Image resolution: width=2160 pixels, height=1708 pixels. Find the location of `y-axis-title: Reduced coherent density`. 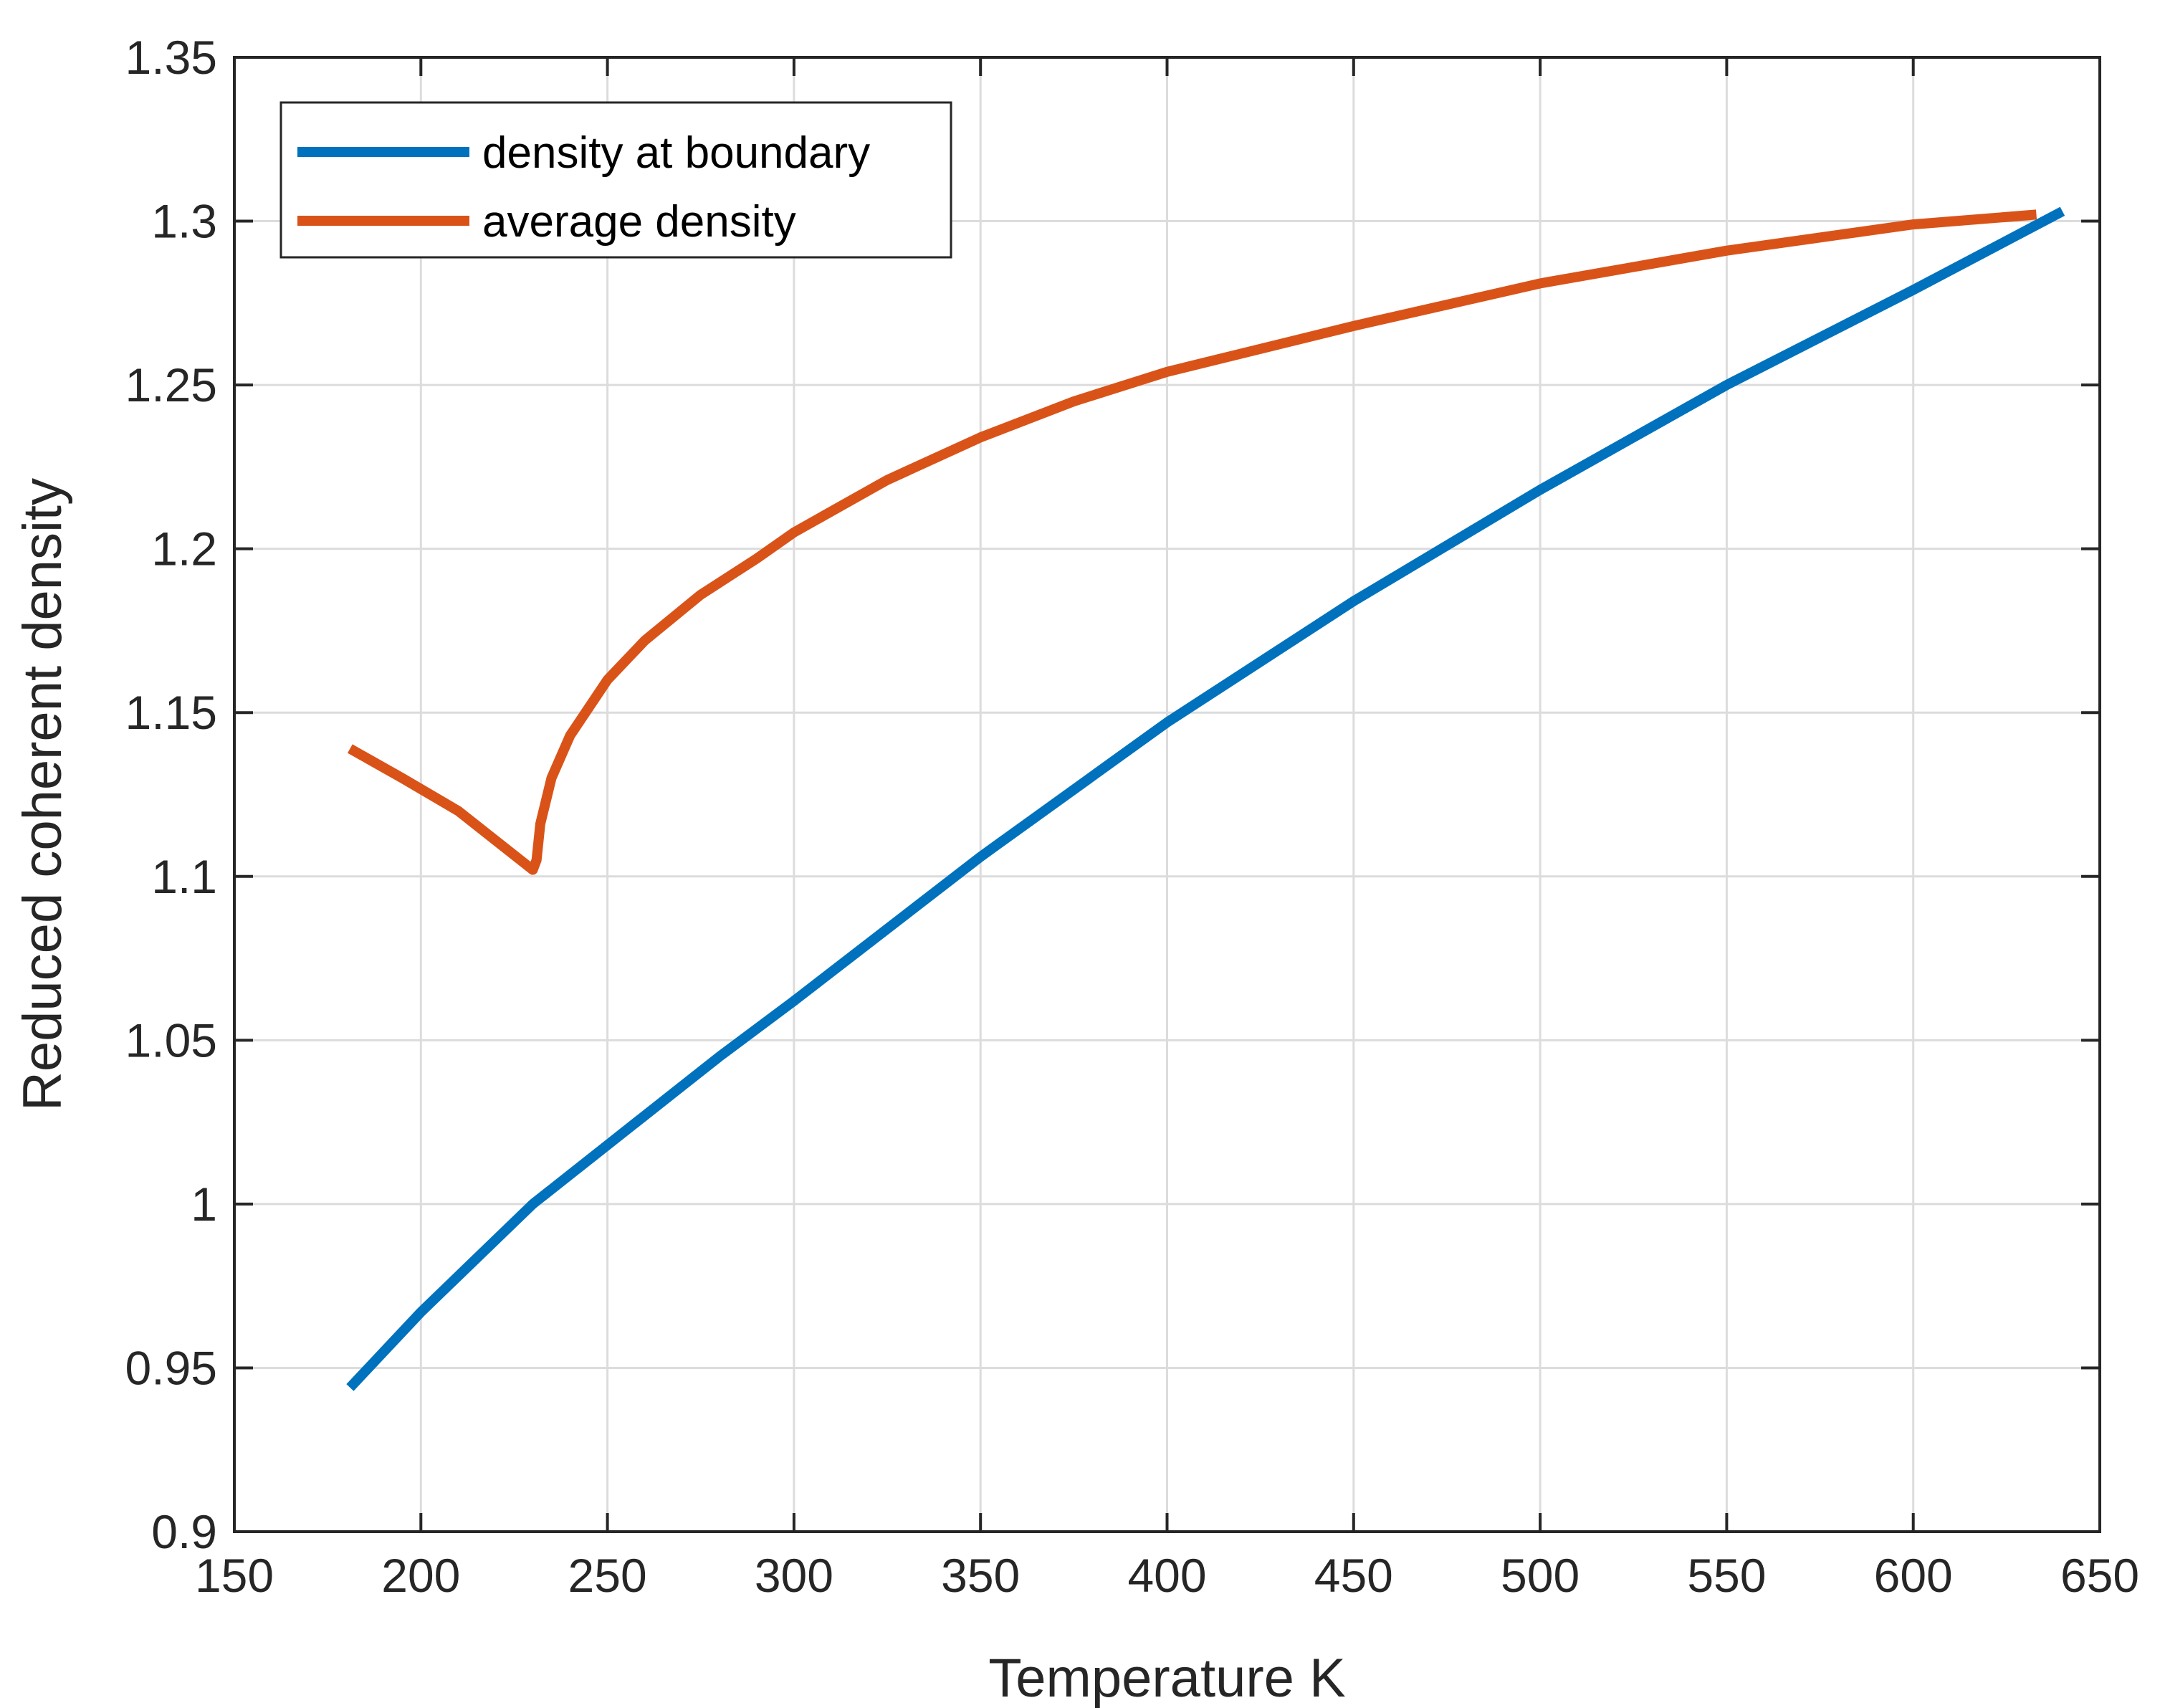

y-axis-title: Reduced coherent density is located at coordinates (42, 794).